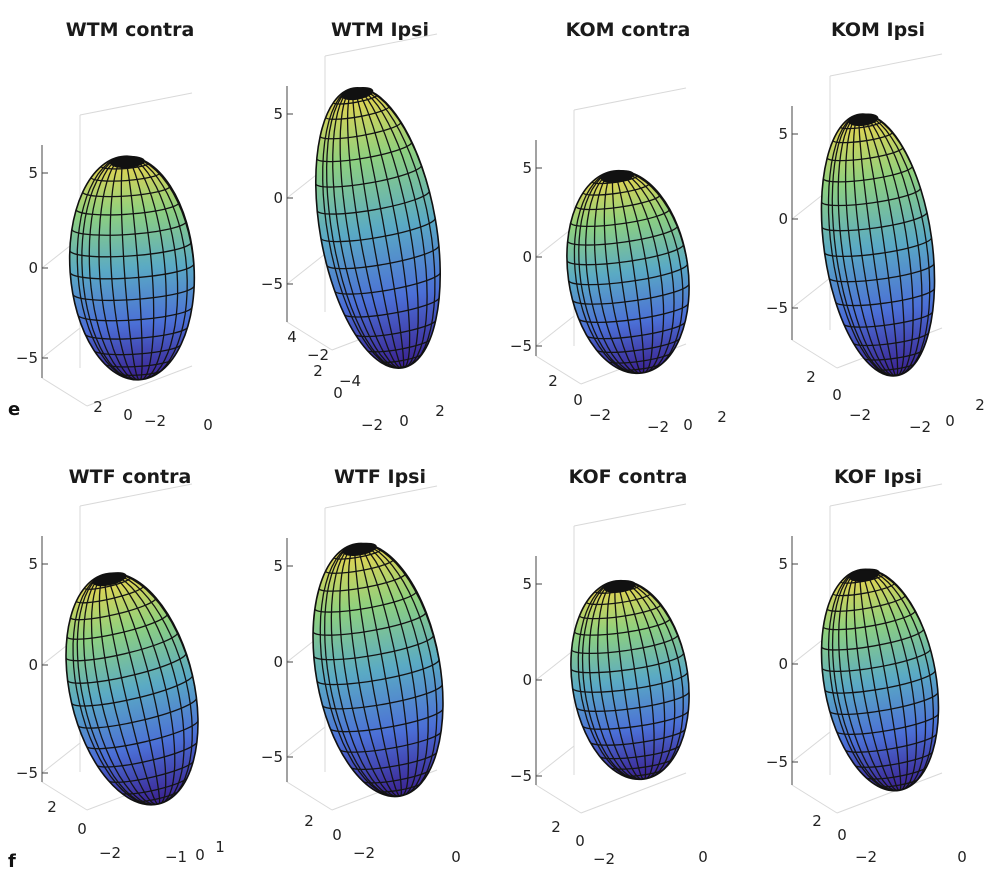 Image resolution: width=994 pixels, height=873 pixels. I want to click on panel-letter-f: f, so click(12, 861).